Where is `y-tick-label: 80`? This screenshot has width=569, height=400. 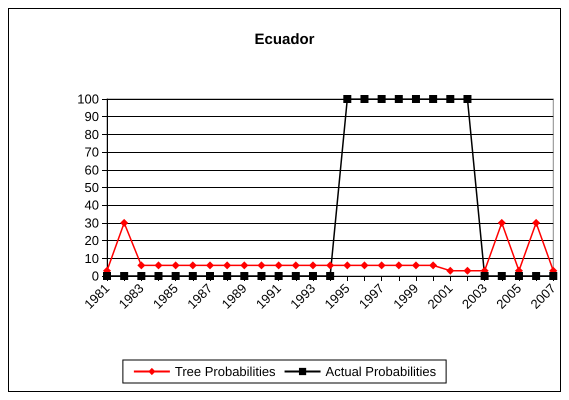 y-tick-label: 80 is located at coordinates (91, 134).